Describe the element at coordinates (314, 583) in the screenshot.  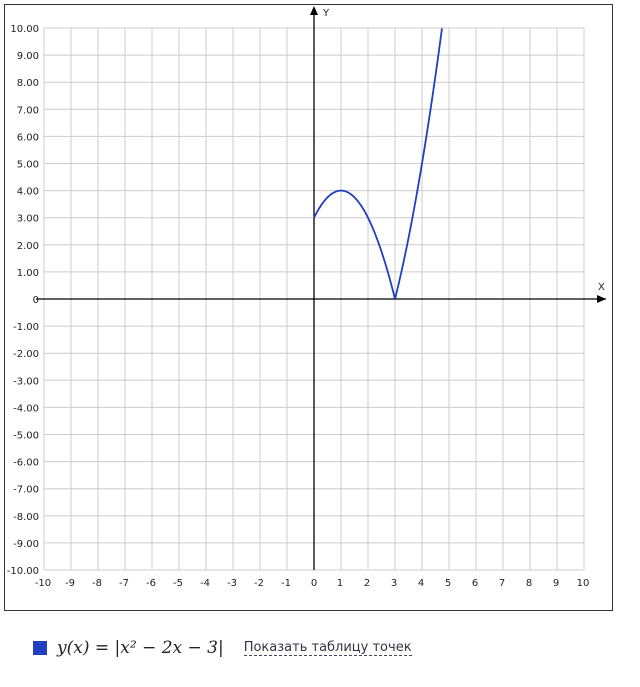
I see `x-tick-label: 0` at that location.